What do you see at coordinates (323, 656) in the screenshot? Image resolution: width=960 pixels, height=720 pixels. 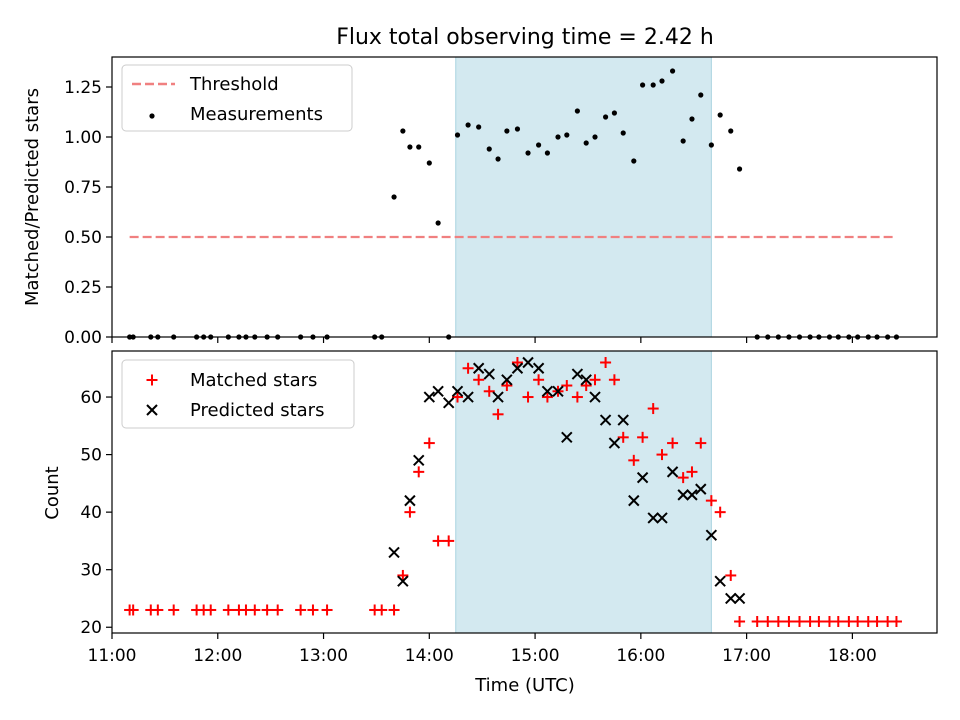 I see `x-tick-label: 13:00` at bounding box center [323, 656].